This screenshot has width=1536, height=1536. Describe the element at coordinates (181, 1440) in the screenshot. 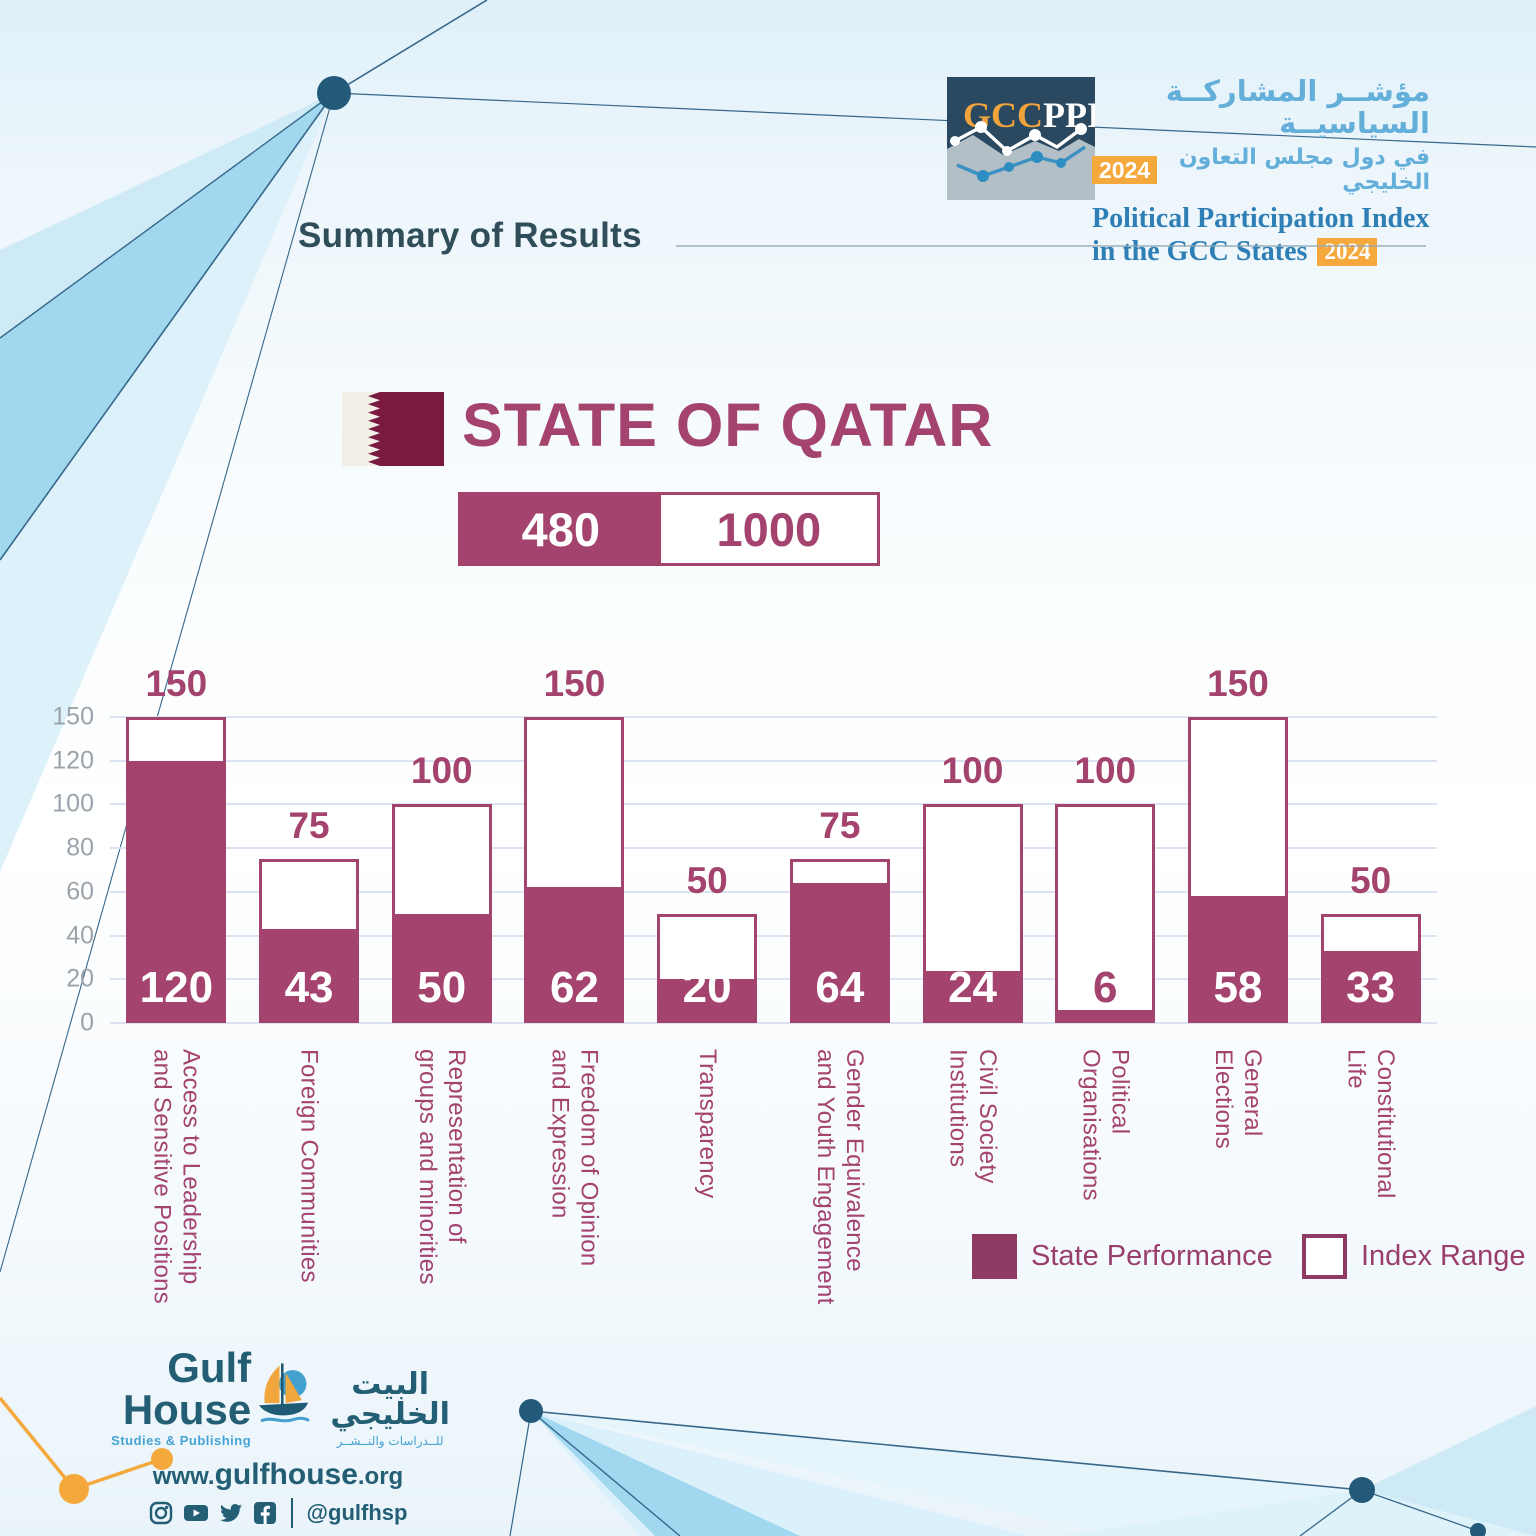

I see `gulf-house-subtitle: Studies & Publishing` at that location.